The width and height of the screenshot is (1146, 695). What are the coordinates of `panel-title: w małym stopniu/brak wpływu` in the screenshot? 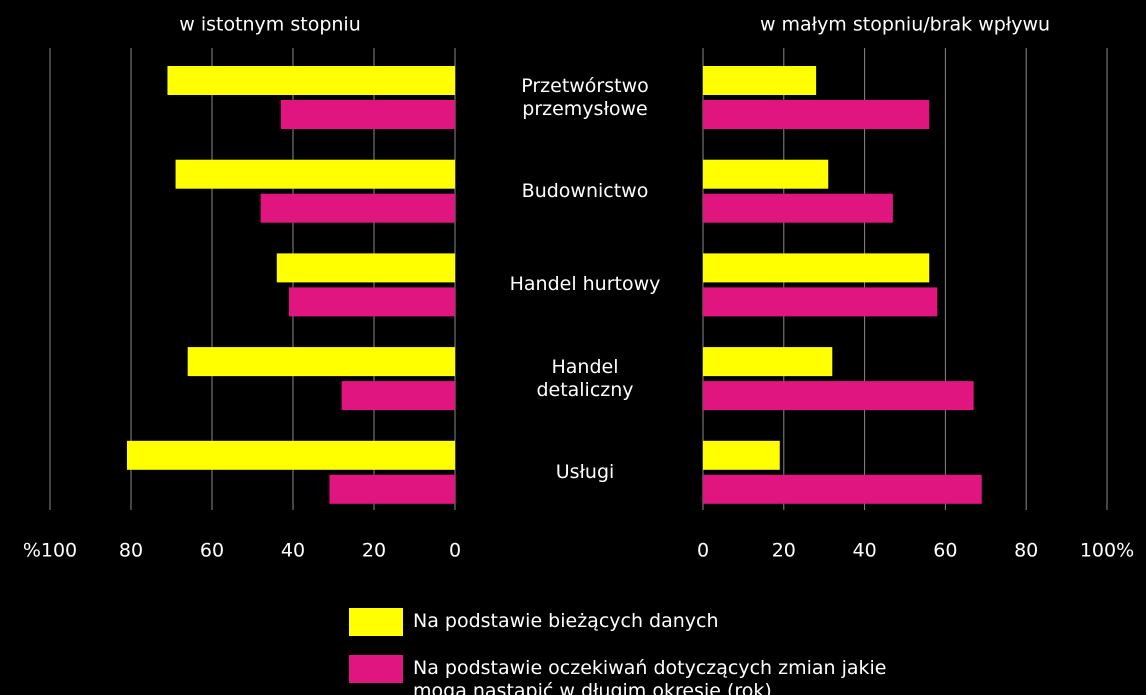 It's located at (905, 25).